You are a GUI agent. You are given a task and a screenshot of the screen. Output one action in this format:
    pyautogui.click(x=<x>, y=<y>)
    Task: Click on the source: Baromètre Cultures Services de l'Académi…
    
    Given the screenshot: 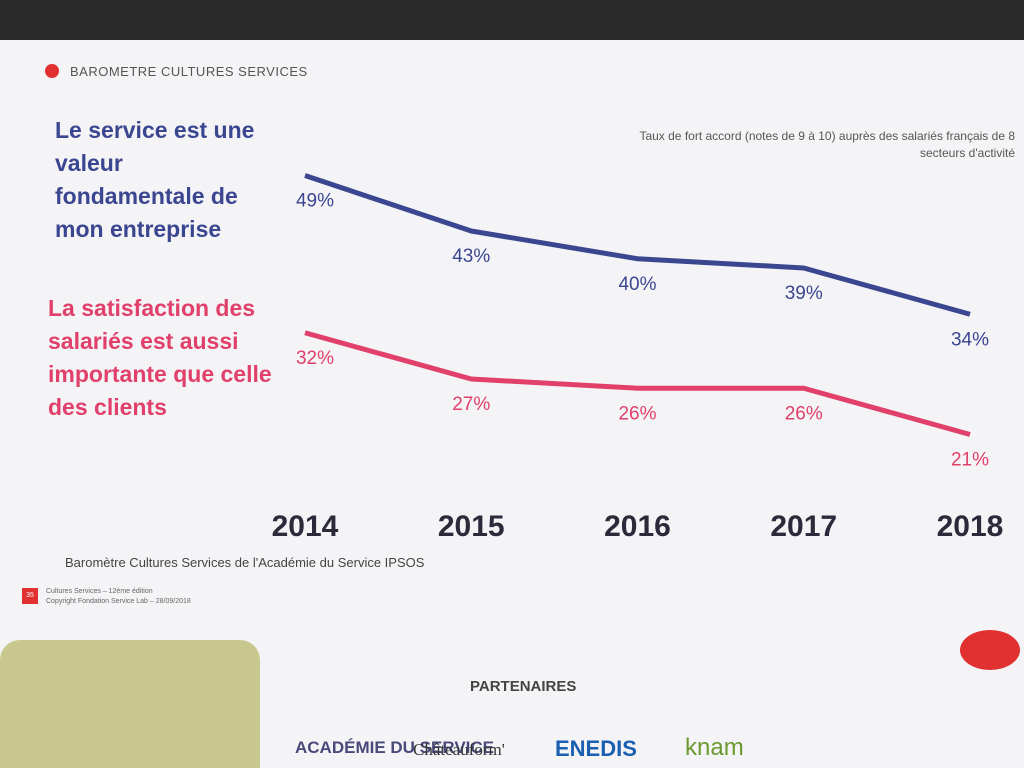 What is the action you would take?
    pyautogui.click(x=245, y=562)
    